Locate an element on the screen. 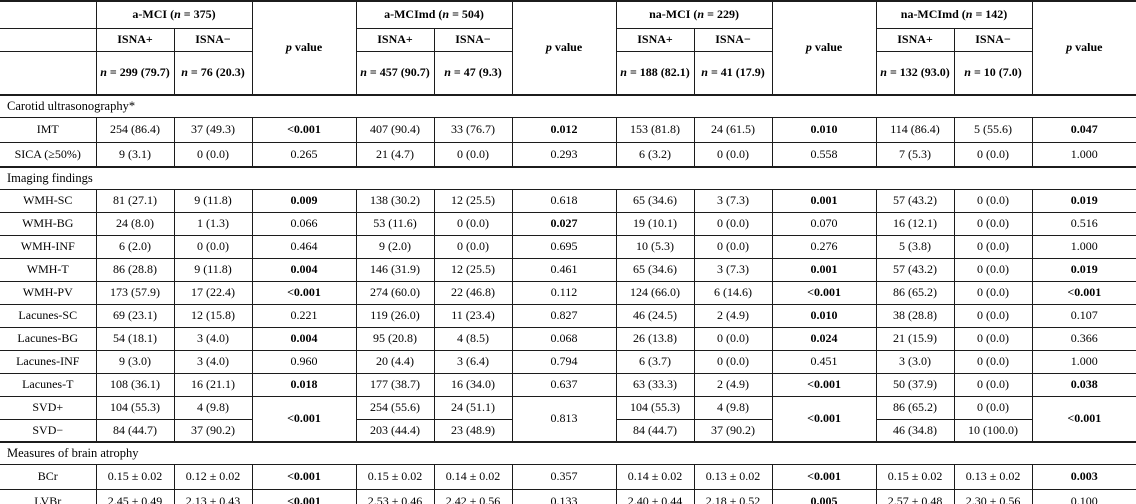  section-title: Imaging findings is located at coordinates (568, 178).